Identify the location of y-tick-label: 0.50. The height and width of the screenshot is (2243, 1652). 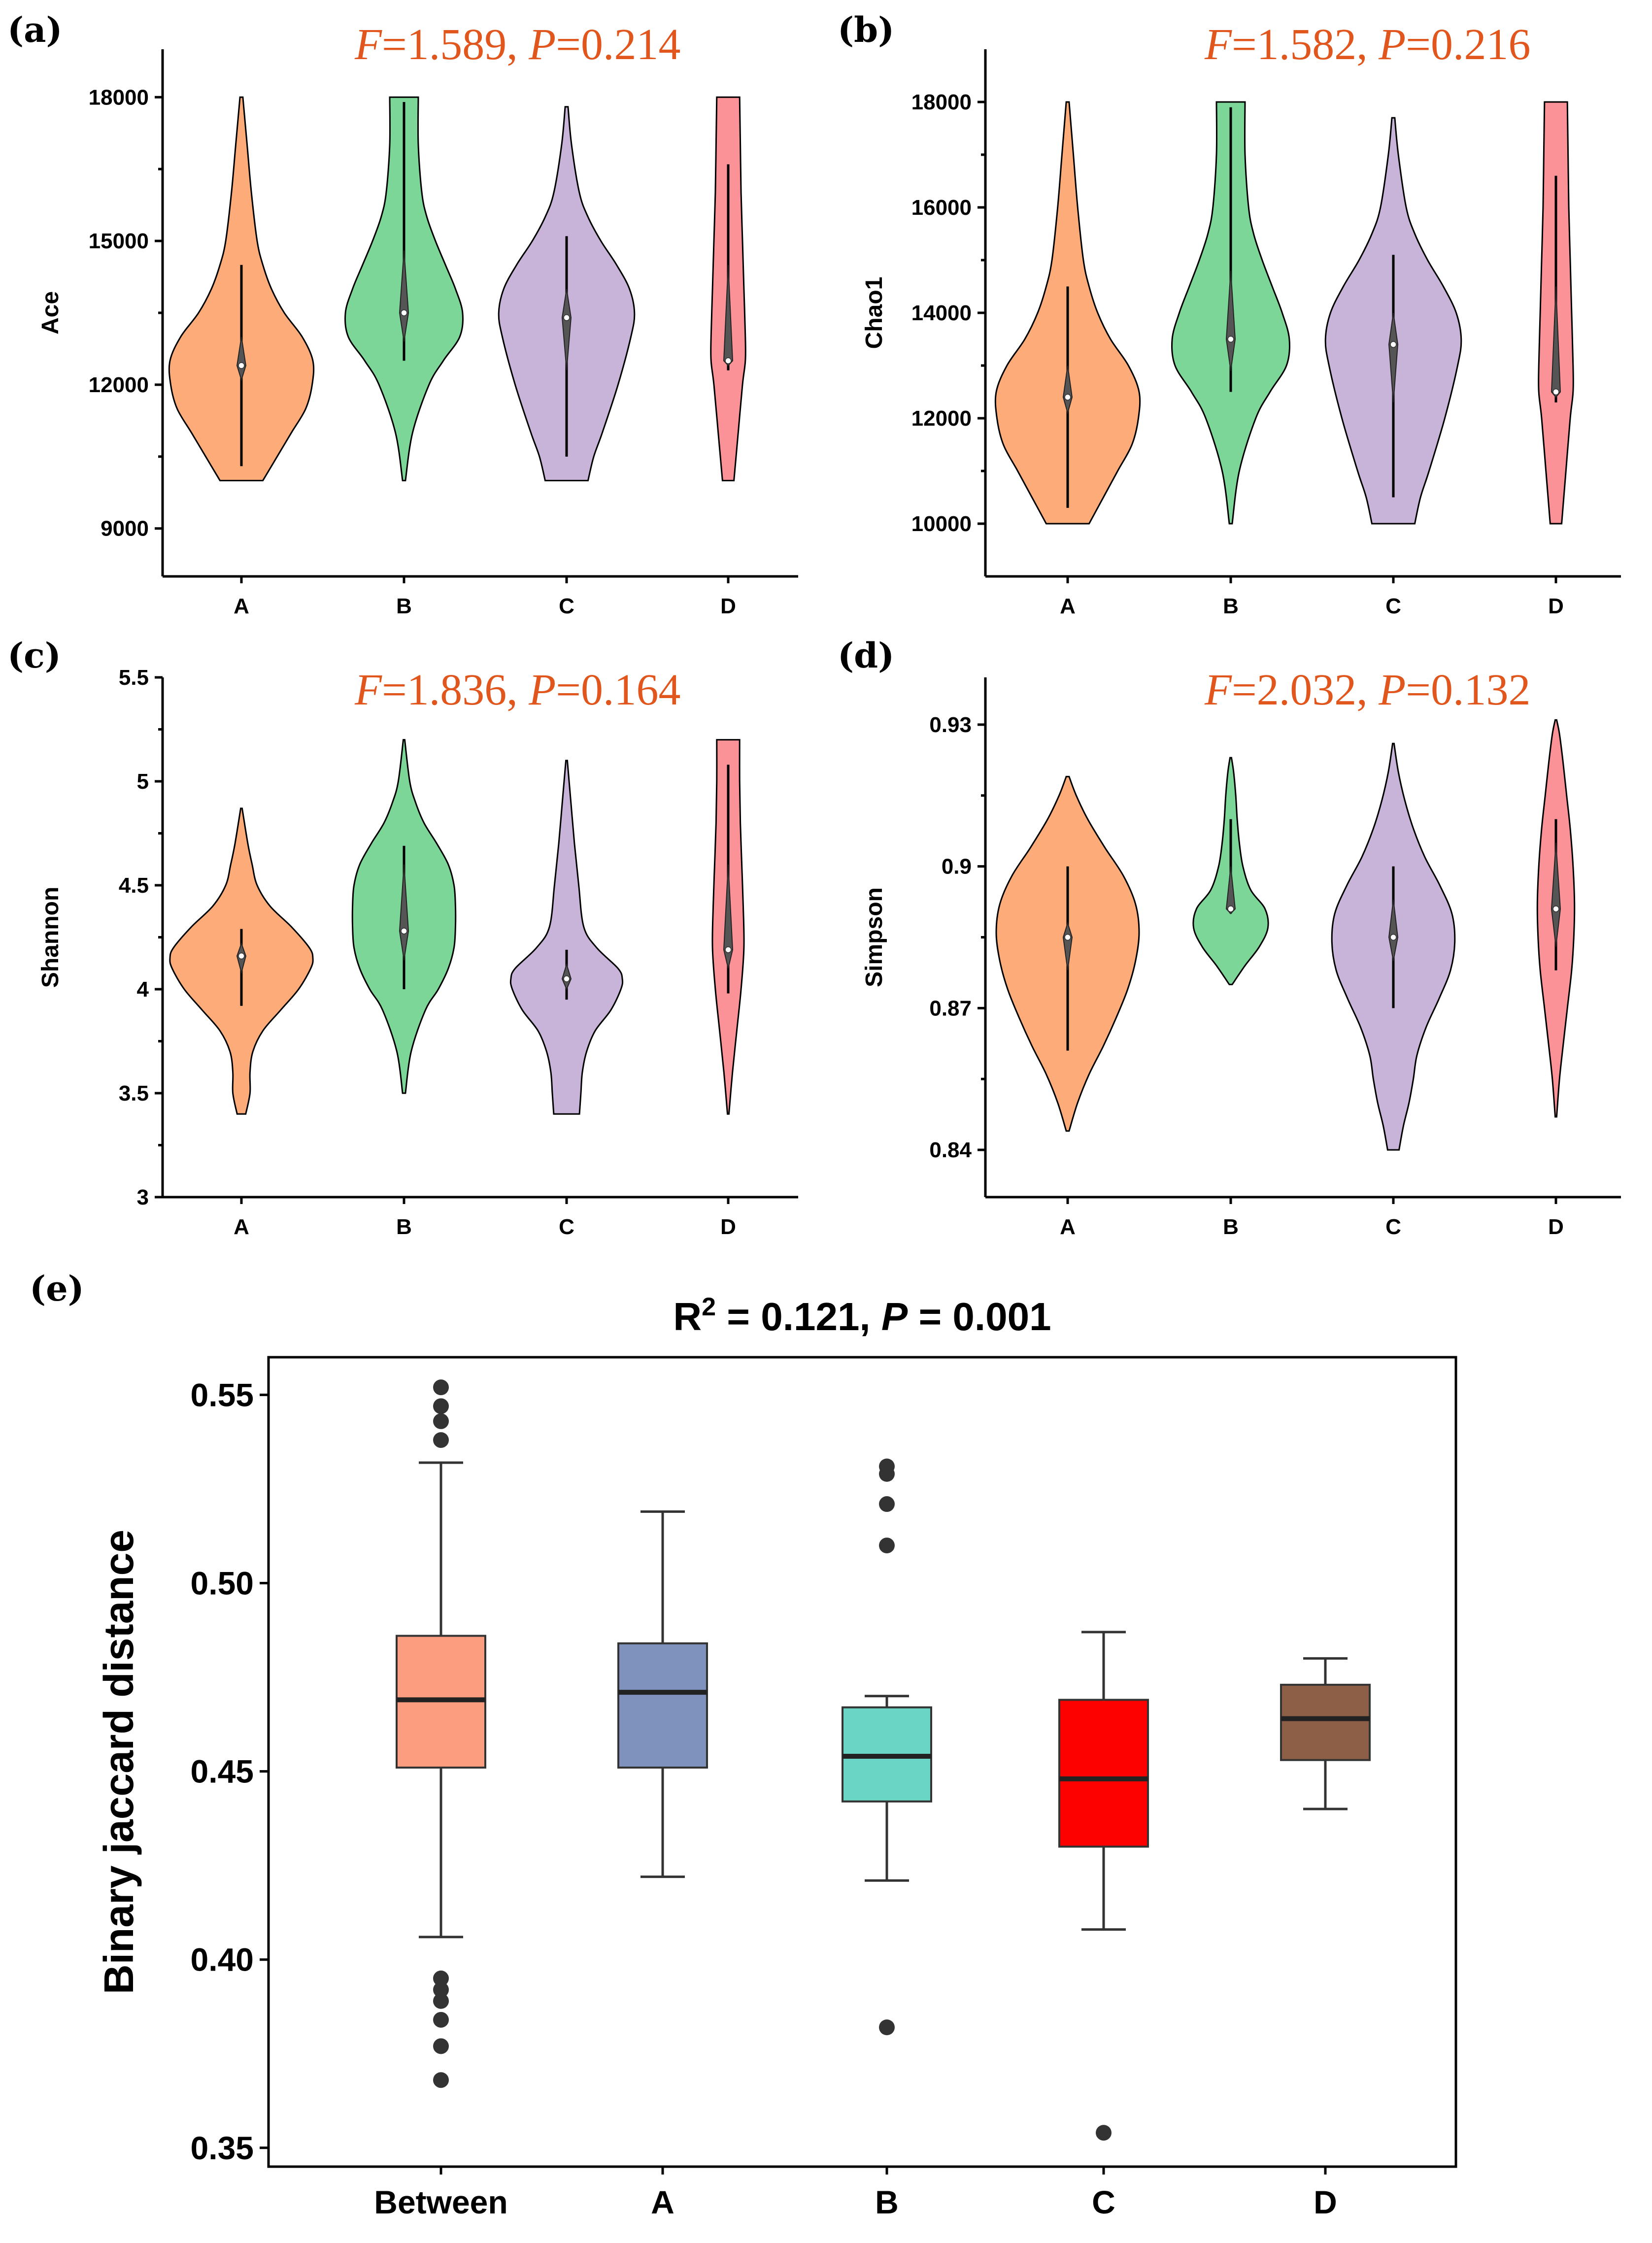
(223, 1583).